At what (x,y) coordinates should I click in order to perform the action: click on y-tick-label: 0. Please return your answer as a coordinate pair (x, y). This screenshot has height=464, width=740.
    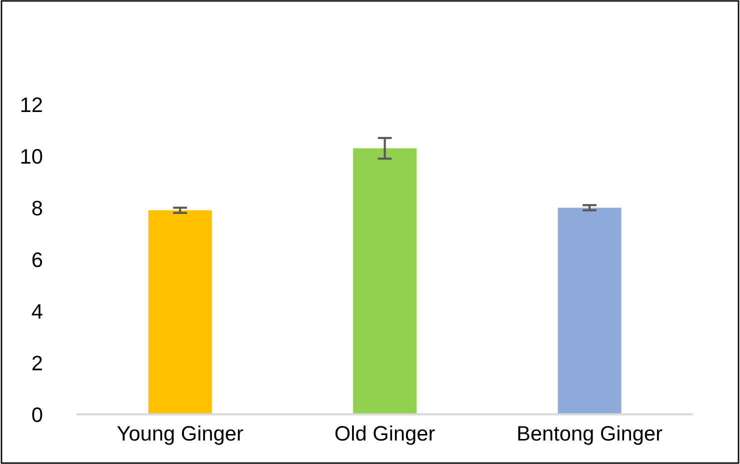
    Looking at the image, I should click on (37, 414).